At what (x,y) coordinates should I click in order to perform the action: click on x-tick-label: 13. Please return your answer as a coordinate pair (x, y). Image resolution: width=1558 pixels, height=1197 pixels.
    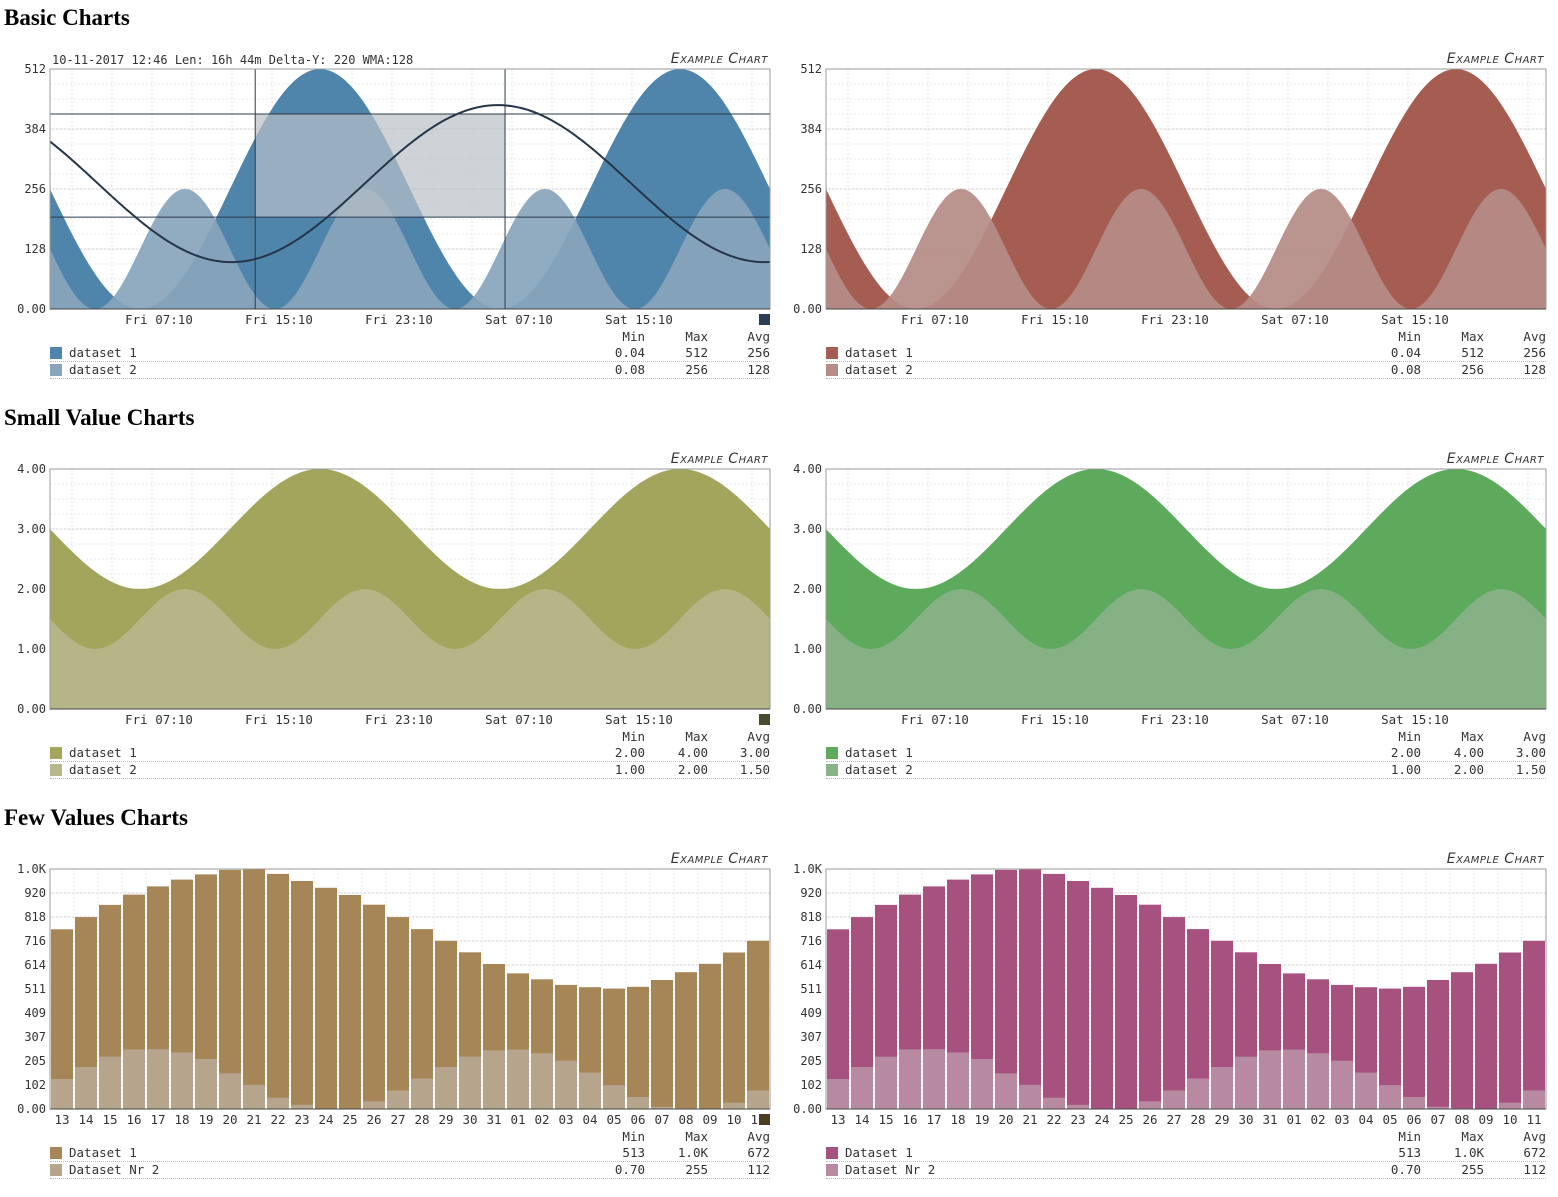
    Looking at the image, I should click on (61, 1119).